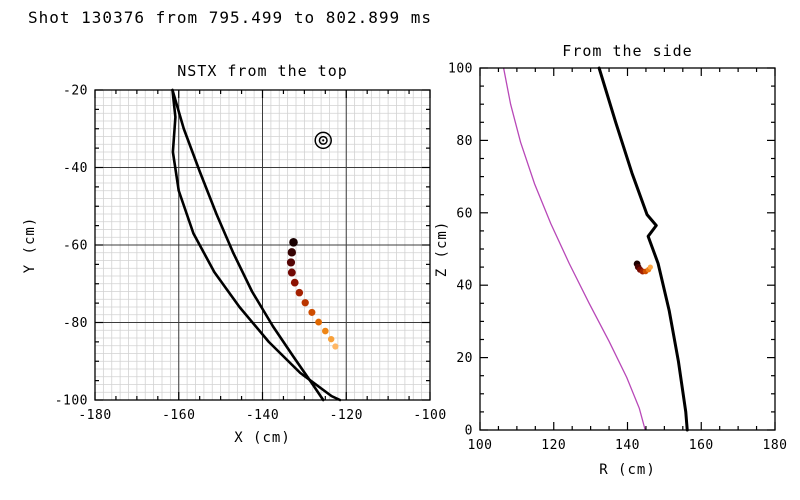  I want to click on x-tick-label: -100, so click(429, 415).